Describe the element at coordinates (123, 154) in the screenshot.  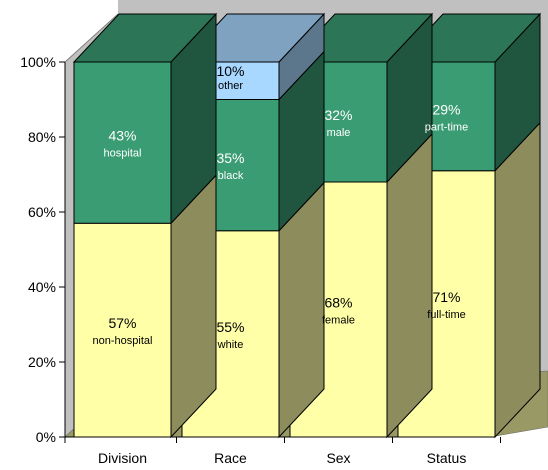
I see `segment-name-label: hospital` at that location.